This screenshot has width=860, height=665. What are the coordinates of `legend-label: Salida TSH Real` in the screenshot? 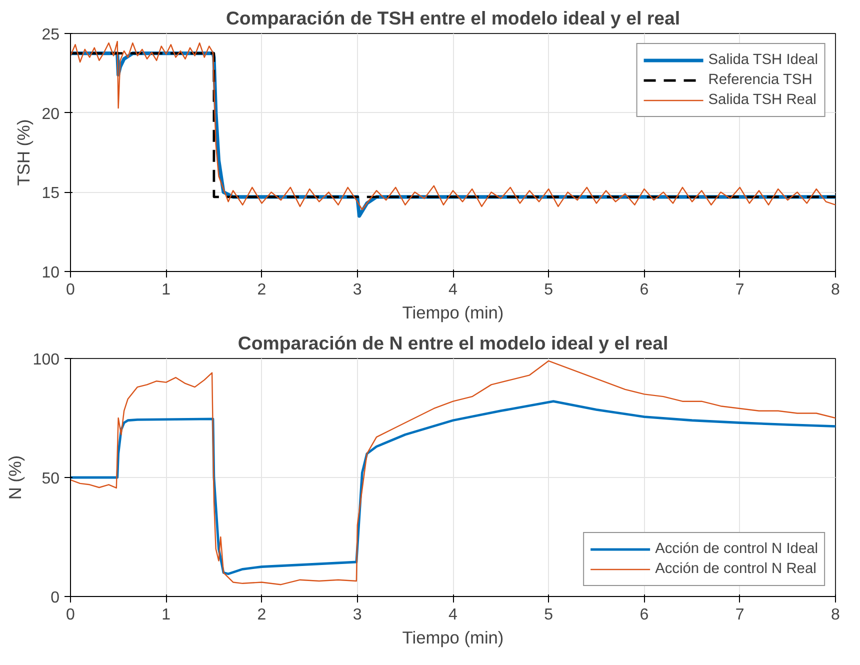 It's located at (762, 100).